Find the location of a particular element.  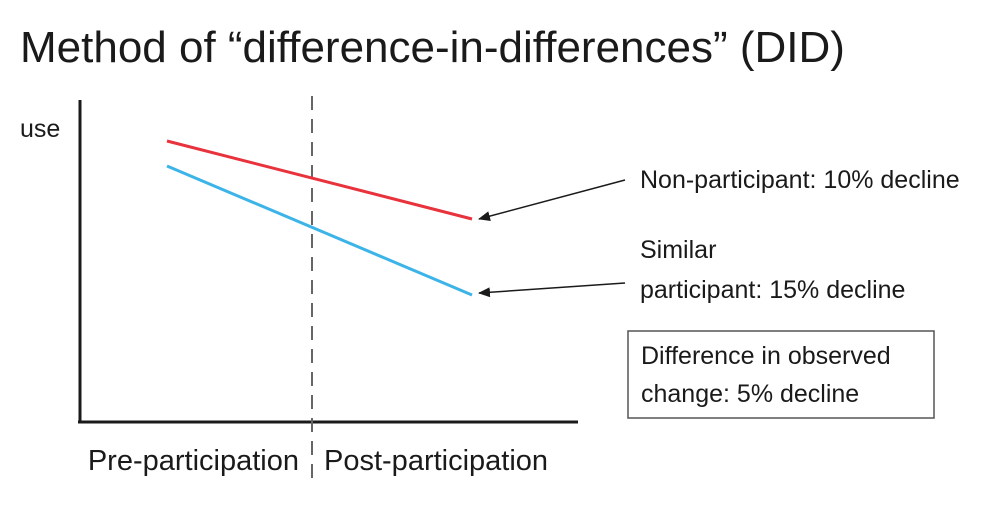

participant-arrow is located at coordinates (552, 290).